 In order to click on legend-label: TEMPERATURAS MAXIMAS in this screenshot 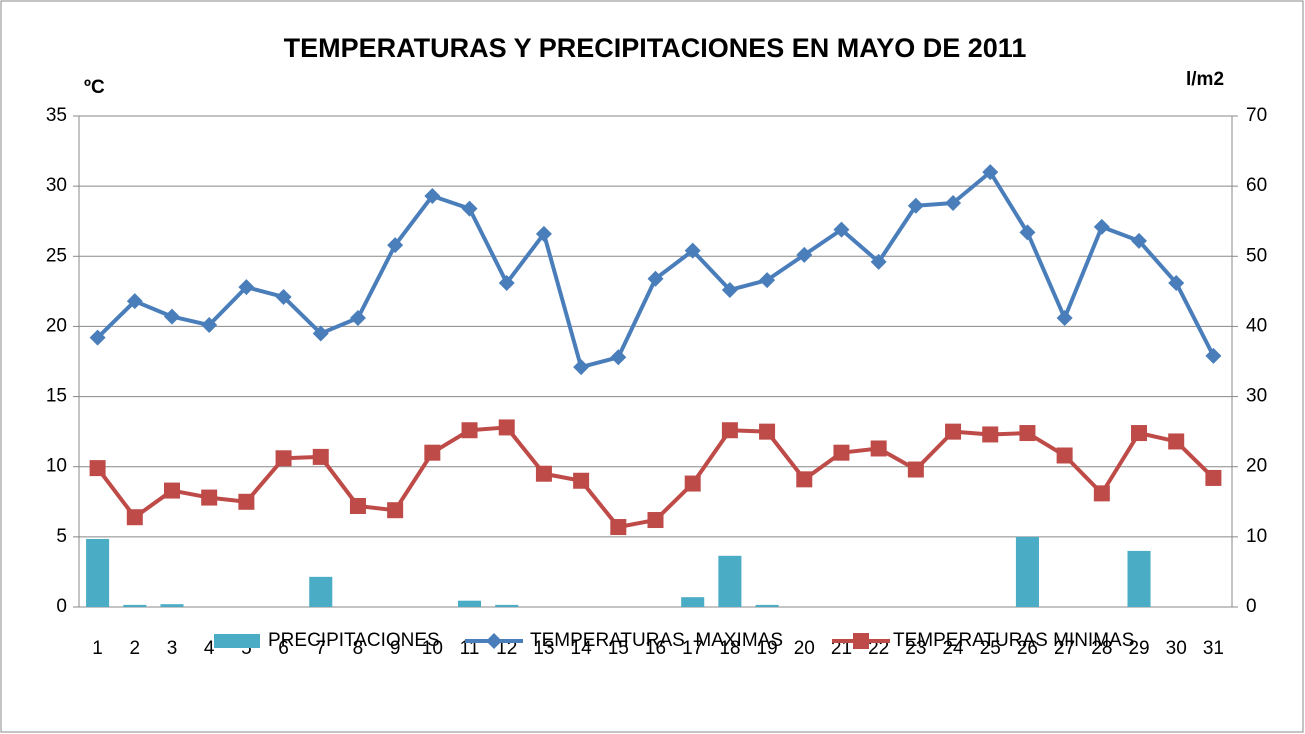, I will do `click(656, 640)`.